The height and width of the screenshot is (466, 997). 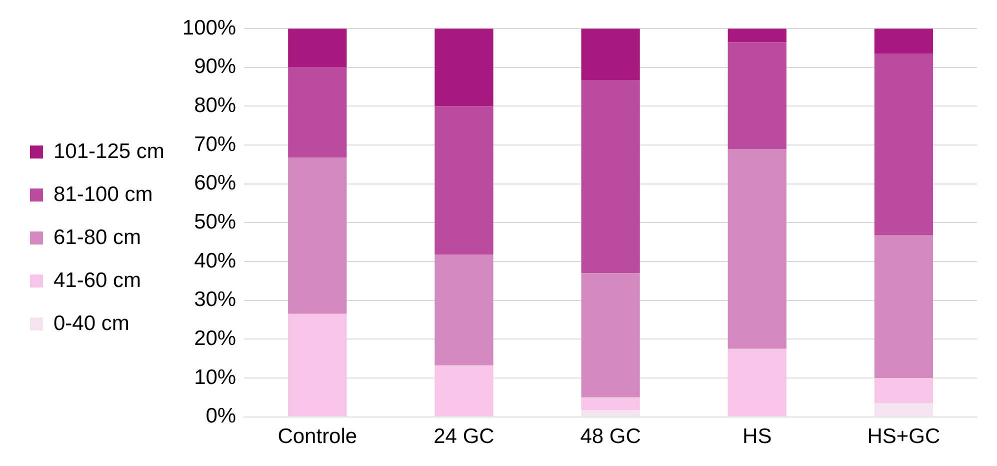 What do you see at coordinates (215, 66) in the screenshot?
I see `y-tick-label: 90%` at bounding box center [215, 66].